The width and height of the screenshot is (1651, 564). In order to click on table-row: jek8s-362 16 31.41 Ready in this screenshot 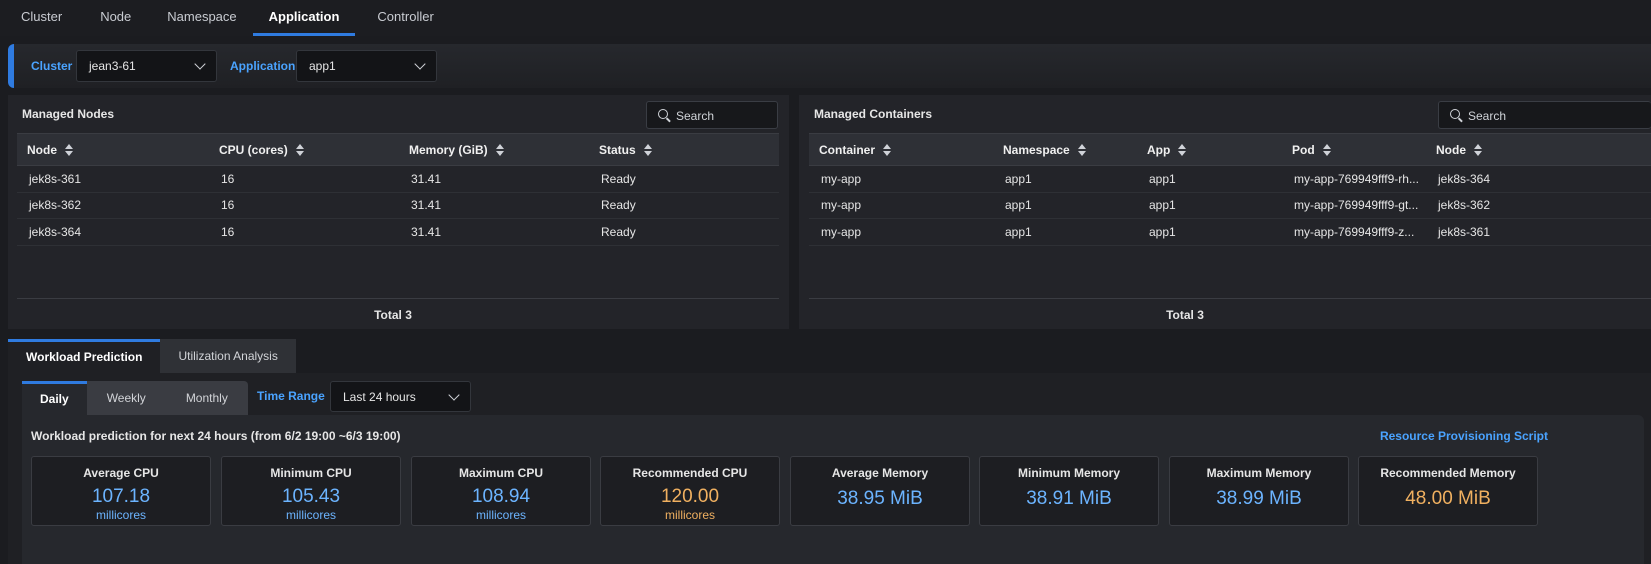, I will do `click(398, 205)`.